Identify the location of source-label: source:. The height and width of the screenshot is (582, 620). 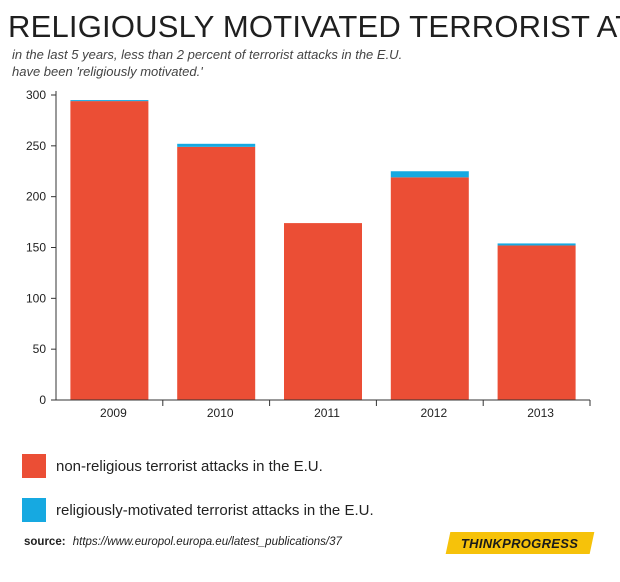
(45, 542).